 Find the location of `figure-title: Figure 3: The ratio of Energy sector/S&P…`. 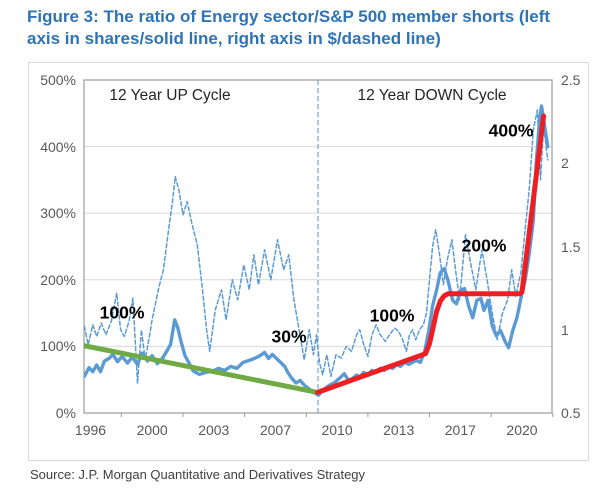

figure-title: Figure 3: The ratio of Energy sector/S&P… is located at coordinates (314, 28).